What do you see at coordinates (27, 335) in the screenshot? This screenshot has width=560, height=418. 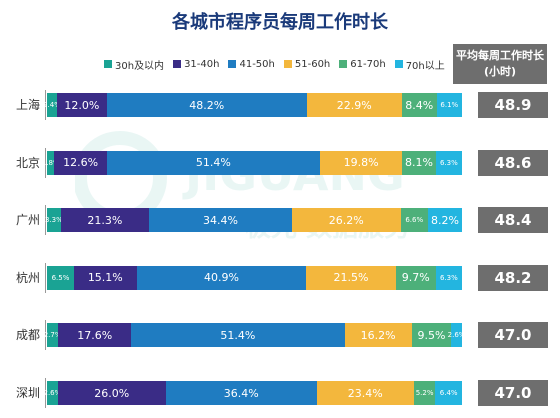 I see `category-label: 成都` at bounding box center [27, 335].